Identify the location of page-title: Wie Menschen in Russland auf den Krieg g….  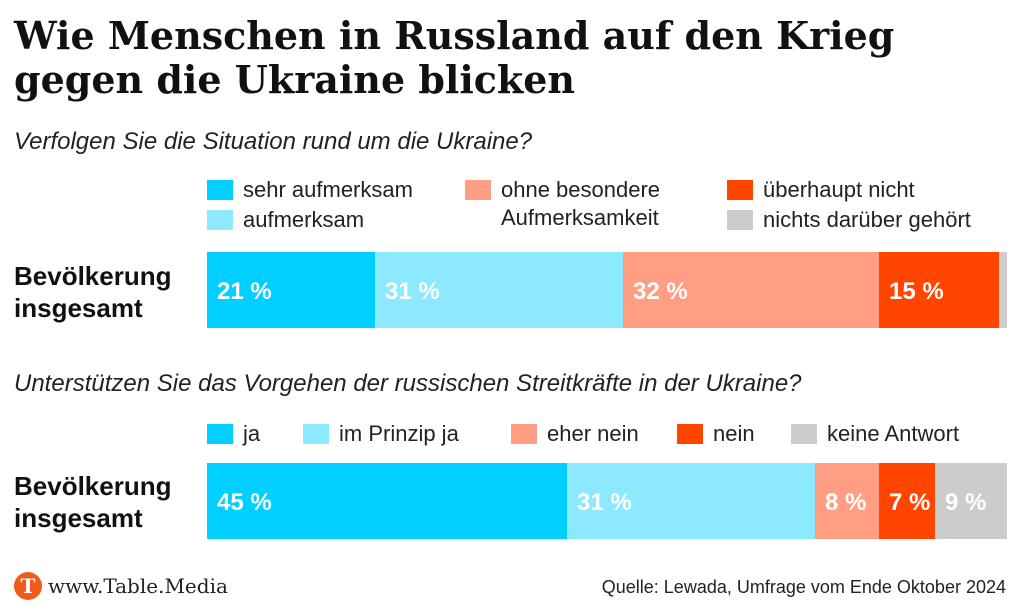
(454, 57).